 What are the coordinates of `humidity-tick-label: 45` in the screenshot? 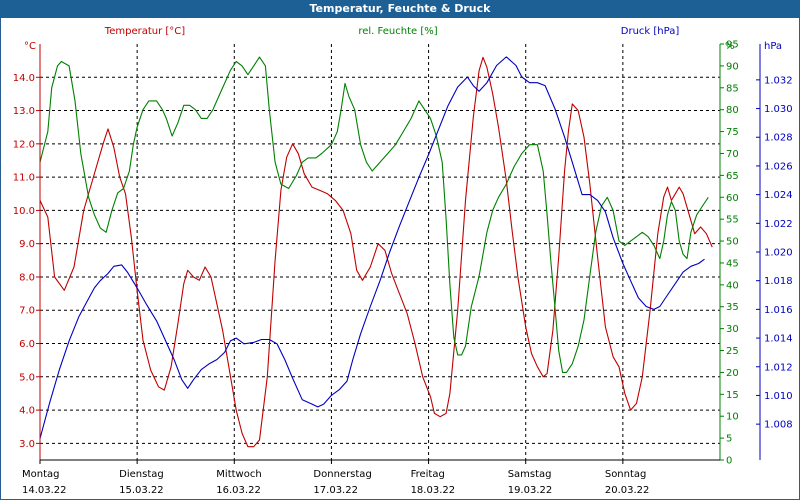 It's located at (732, 263).